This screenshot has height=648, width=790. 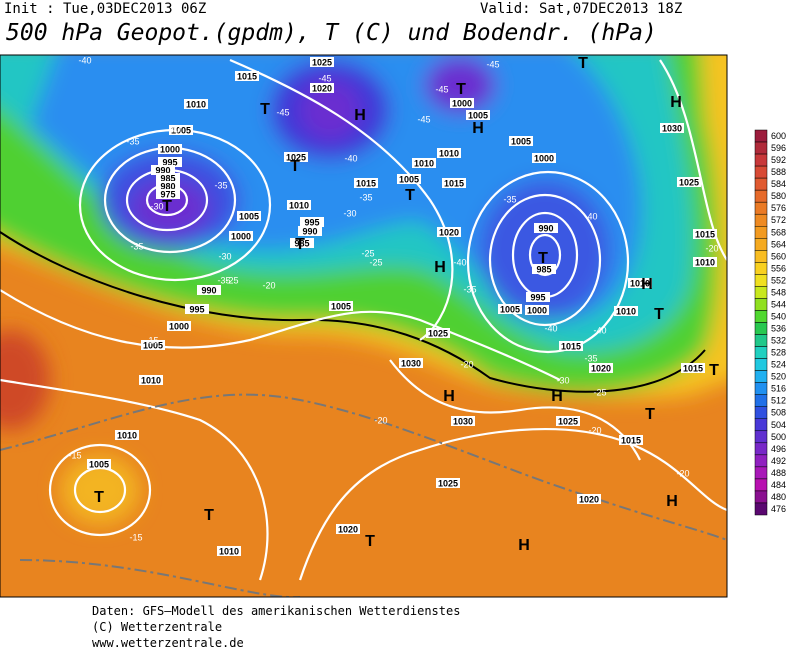 I want to click on legend-label: 540, so click(x=778, y=316).